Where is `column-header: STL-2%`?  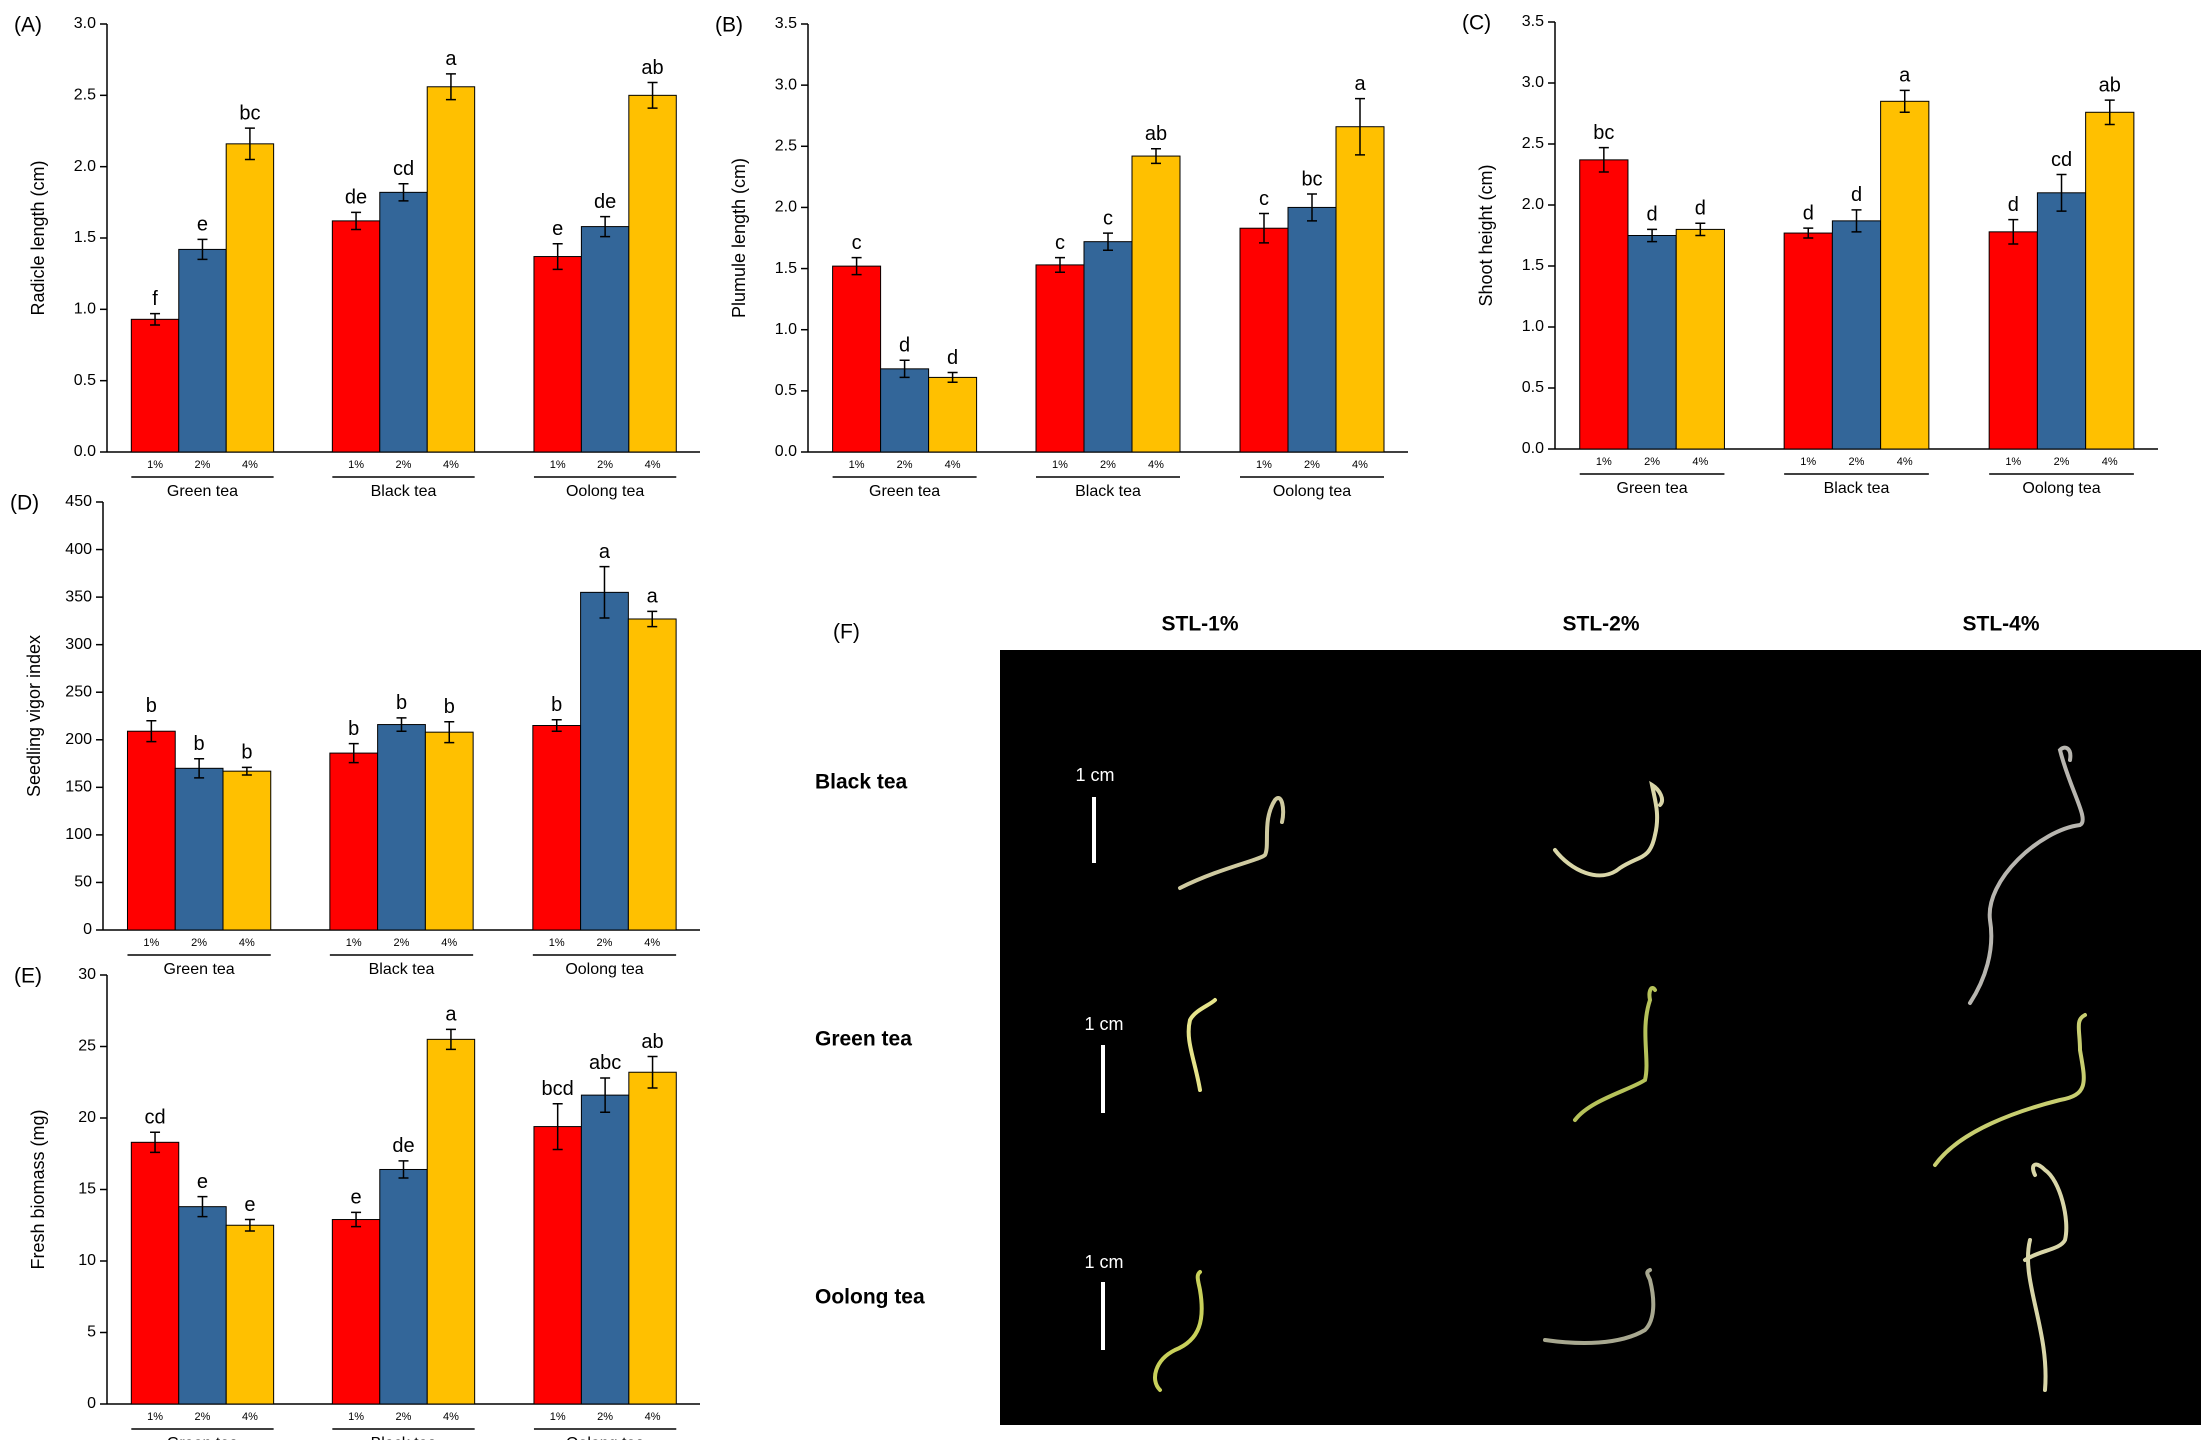
column-header: STL-2% is located at coordinates (1600, 624).